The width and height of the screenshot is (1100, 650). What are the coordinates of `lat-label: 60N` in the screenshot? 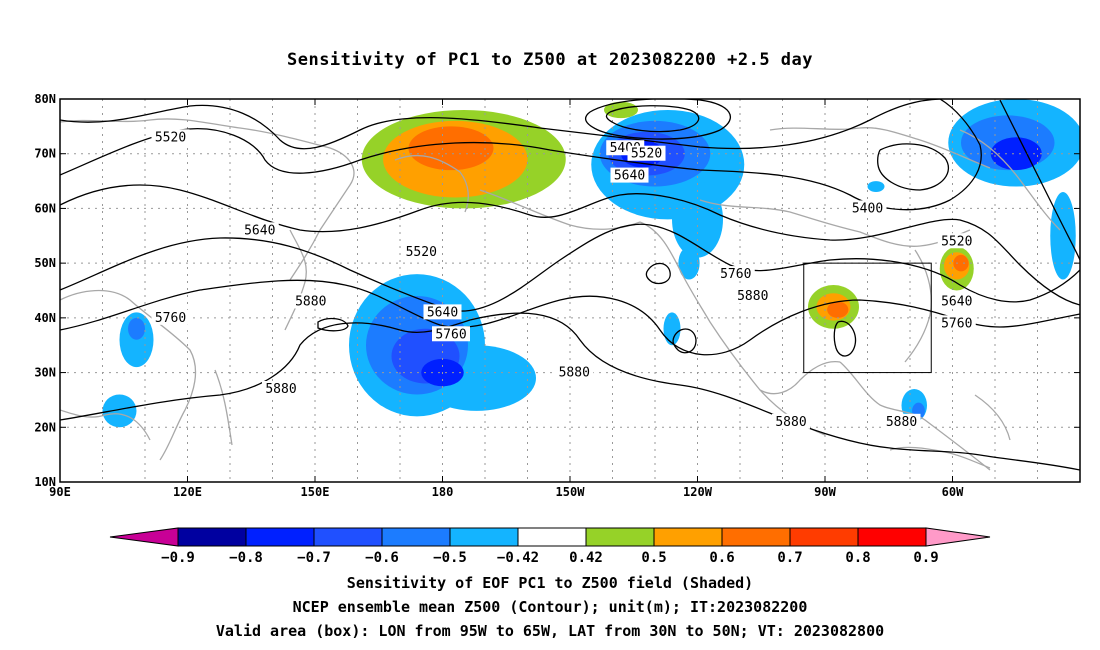 It's located at (45, 208).